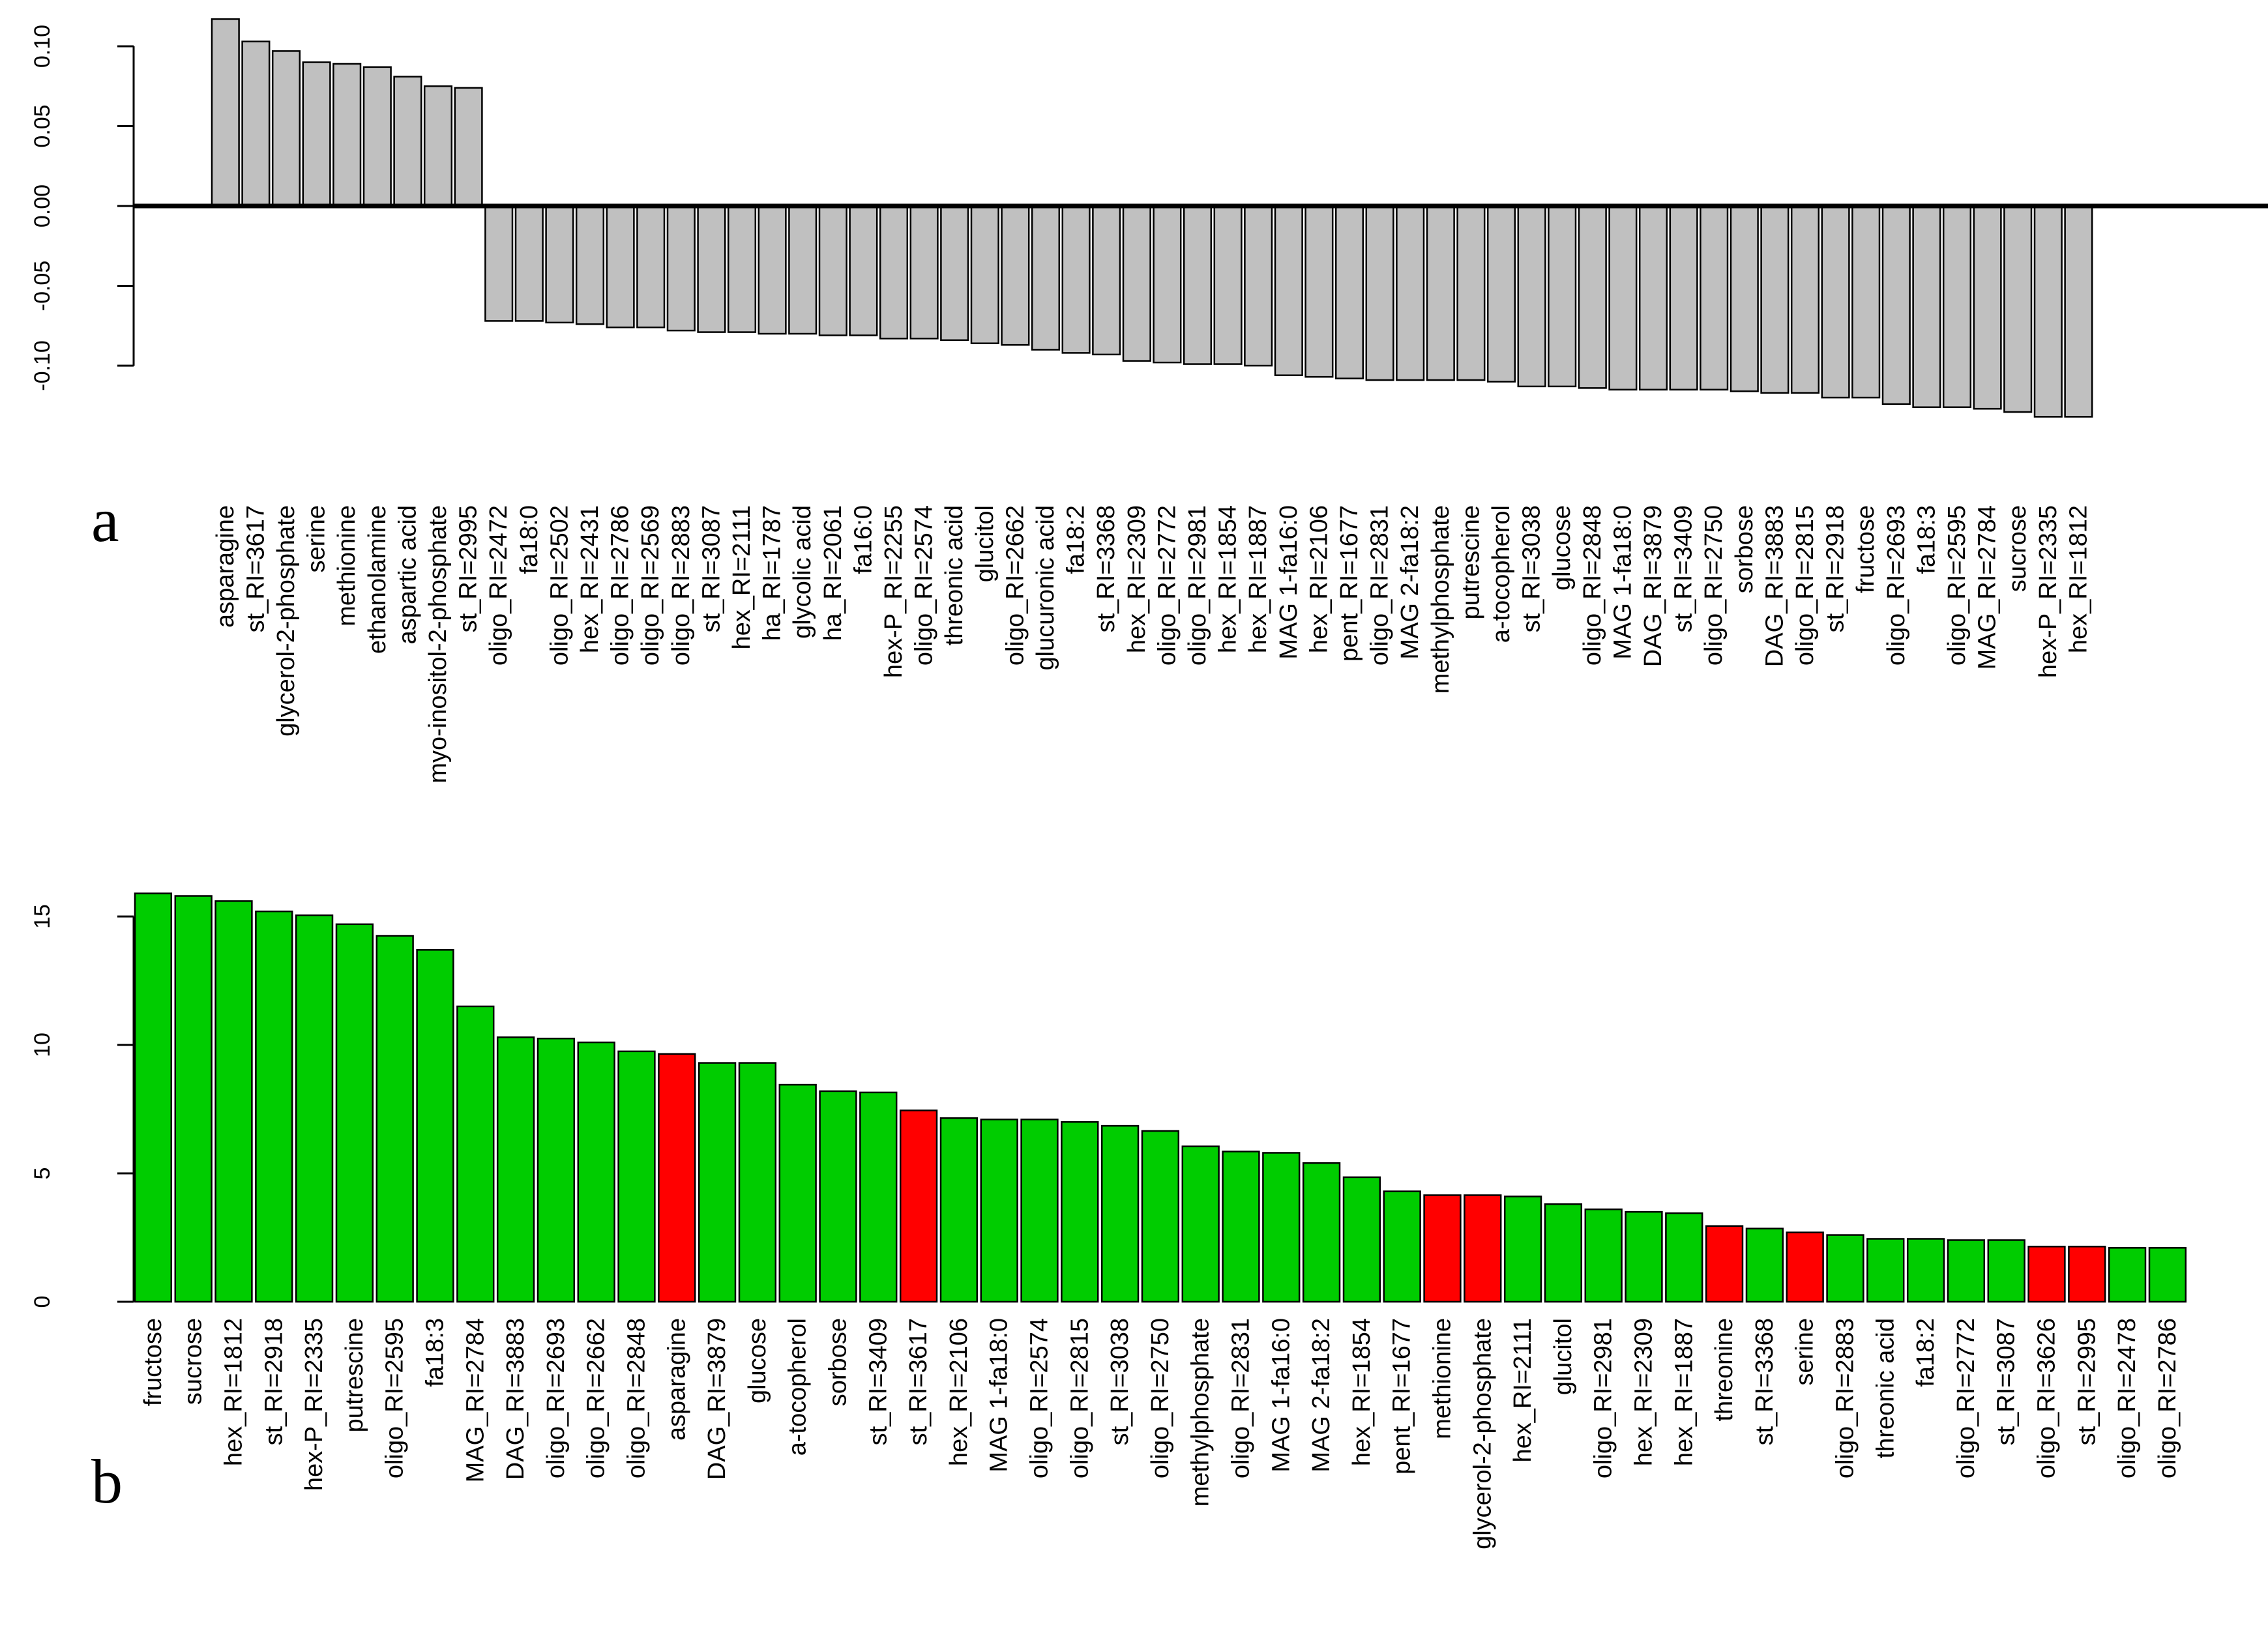 This screenshot has height=1629, width=2268. What do you see at coordinates (475, 1400) in the screenshot?
I see `panel-b-category-label: MAG_RI=2784` at bounding box center [475, 1400].